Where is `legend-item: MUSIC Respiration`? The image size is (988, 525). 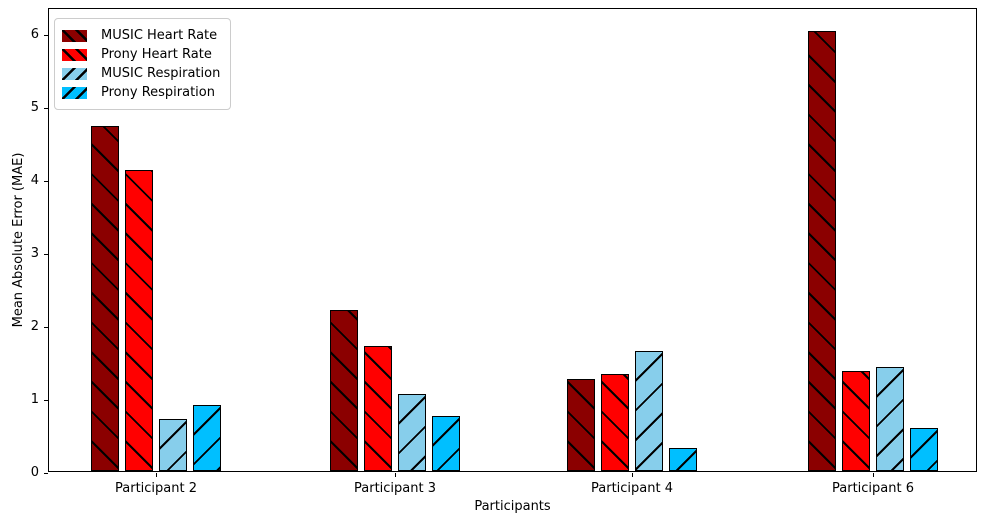 legend-item: MUSIC Respiration is located at coordinates (141, 73).